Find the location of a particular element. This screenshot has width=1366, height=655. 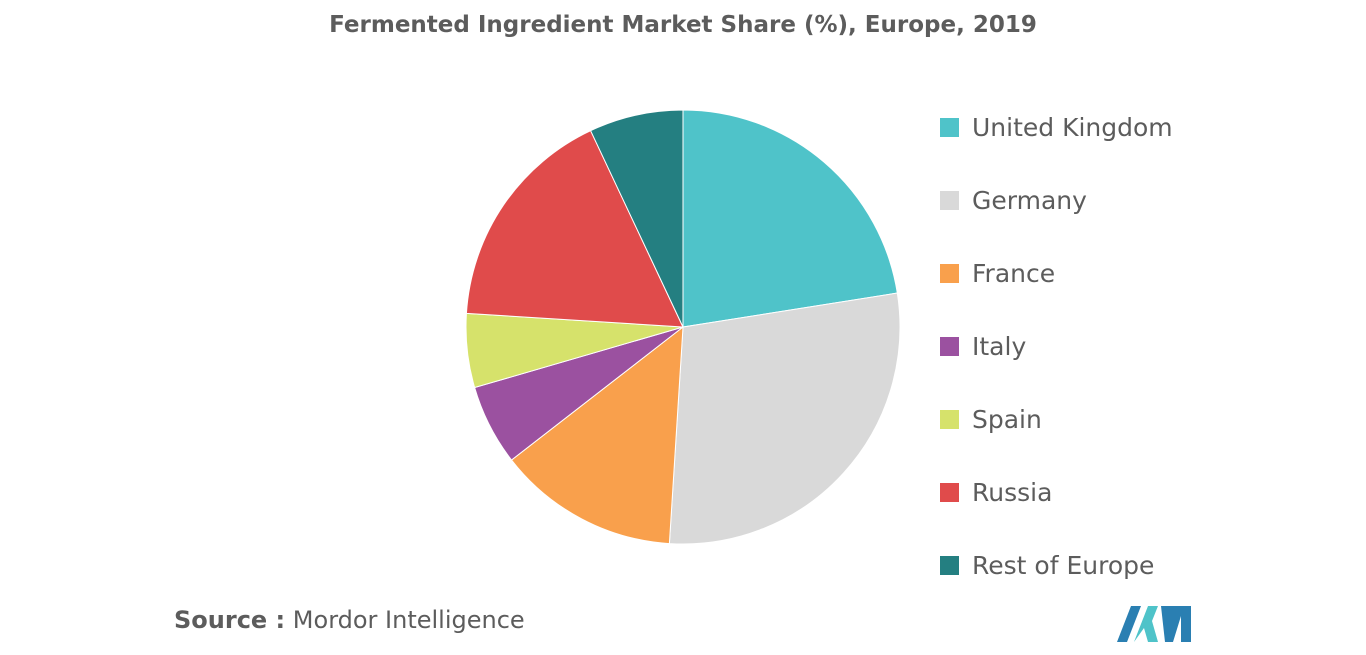

legend-item: Italy is located at coordinates (1056, 346).